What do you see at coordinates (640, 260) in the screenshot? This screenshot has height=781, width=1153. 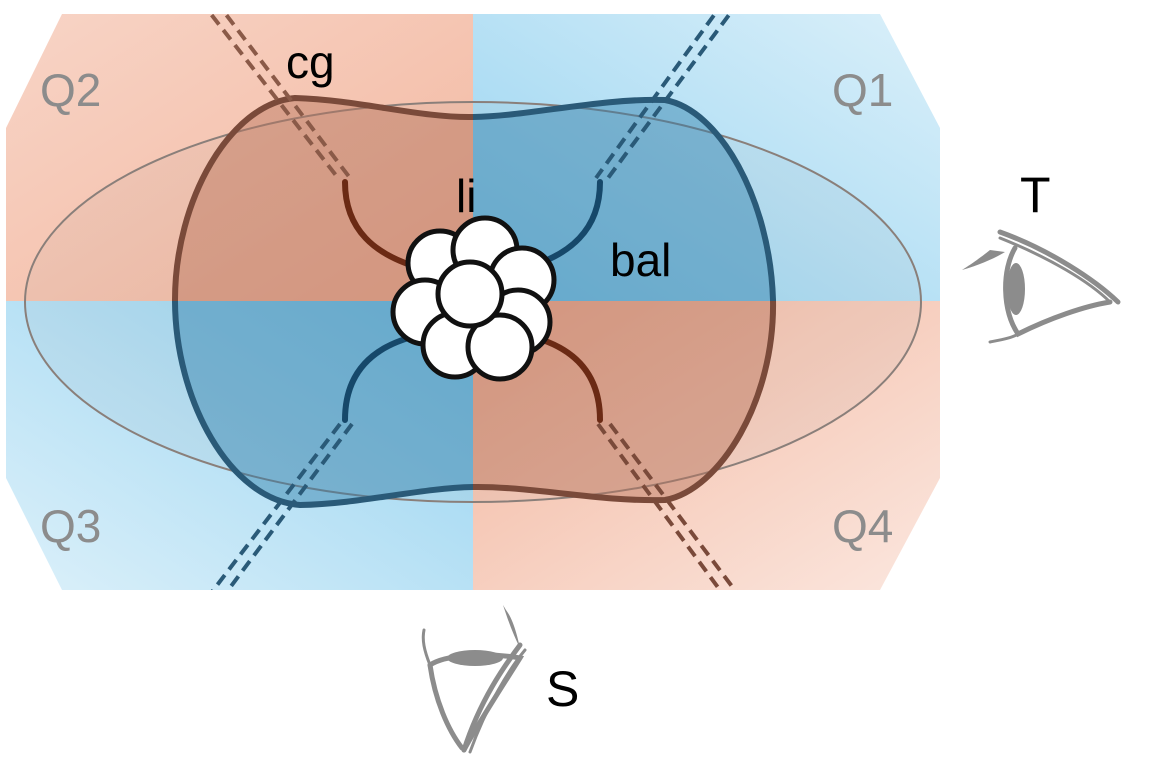 I see `label-bal: bal` at bounding box center [640, 260].